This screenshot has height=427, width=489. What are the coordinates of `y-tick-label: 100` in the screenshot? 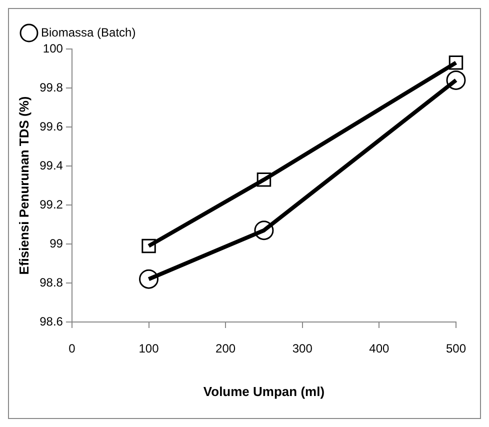 It's located at (53, 48).